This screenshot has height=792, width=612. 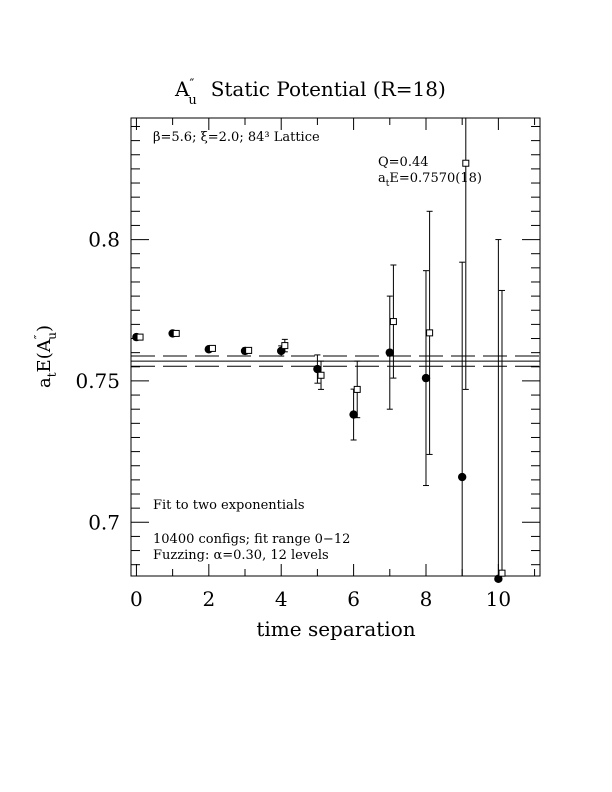 I want to click on x-tick-label: 2, so click(x=208, y=599).